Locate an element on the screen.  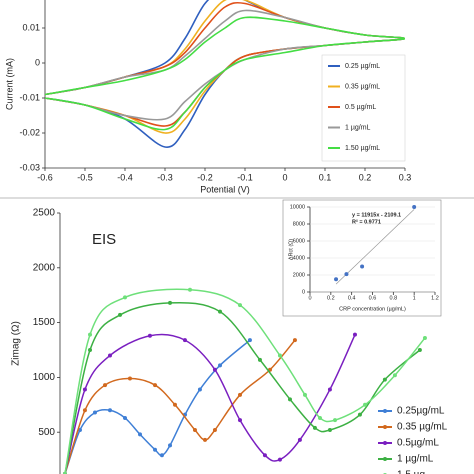
x-tick-label: 0.6 is located at coordinates (373, 298).